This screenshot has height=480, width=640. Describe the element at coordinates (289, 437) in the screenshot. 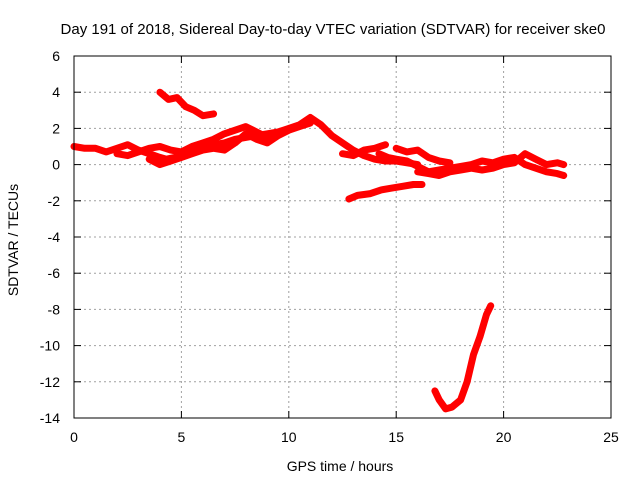

I see `x-tick-label: 10` at that location.